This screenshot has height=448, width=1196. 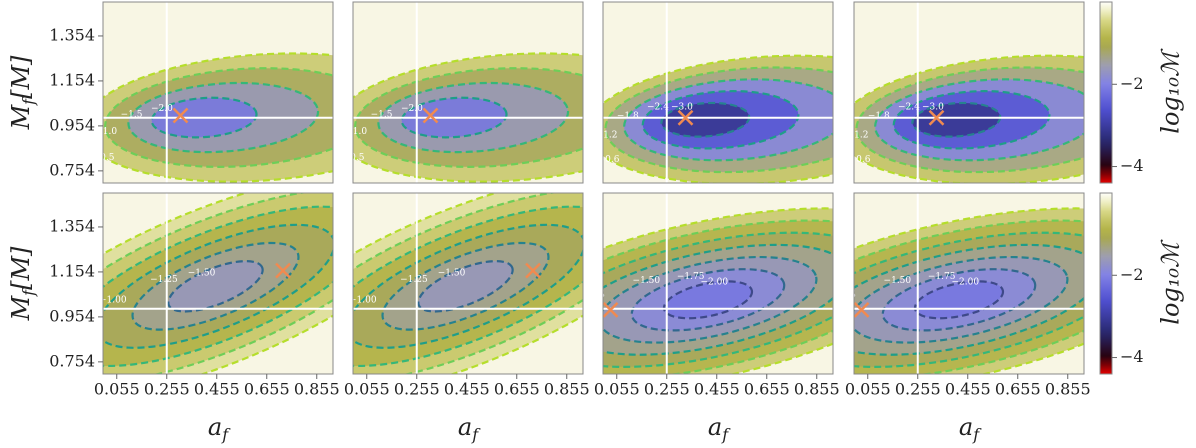 What do you see at coordinates (30, 369) in the screenshot?
I see `contour-label: −0.50` at bounding box center [30, 369].